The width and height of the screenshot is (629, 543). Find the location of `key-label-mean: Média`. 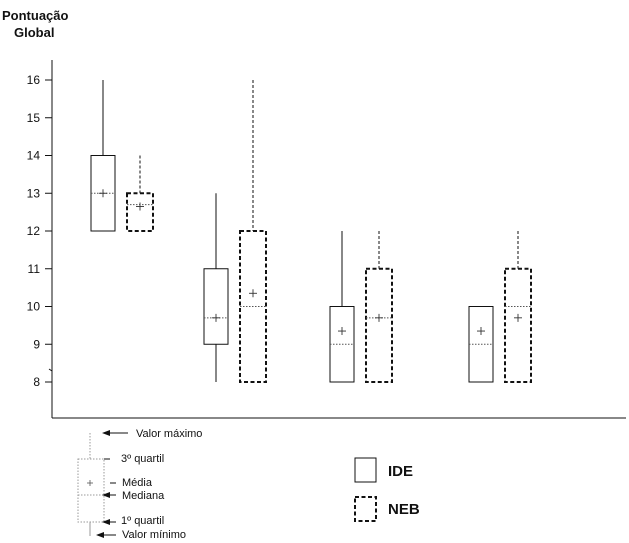

key-label-mean: Média is located at coordinates (137, 483).